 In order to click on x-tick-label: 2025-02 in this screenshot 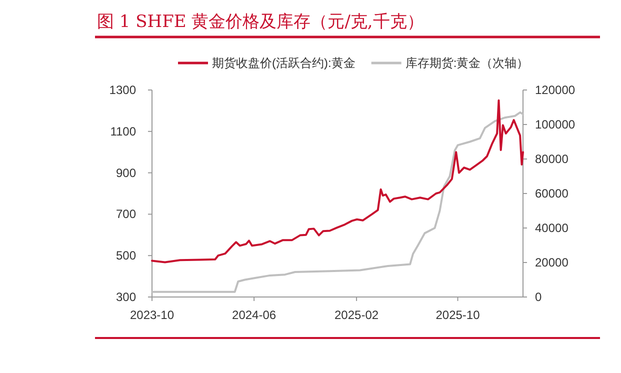, I will do `click(356, 315)`.